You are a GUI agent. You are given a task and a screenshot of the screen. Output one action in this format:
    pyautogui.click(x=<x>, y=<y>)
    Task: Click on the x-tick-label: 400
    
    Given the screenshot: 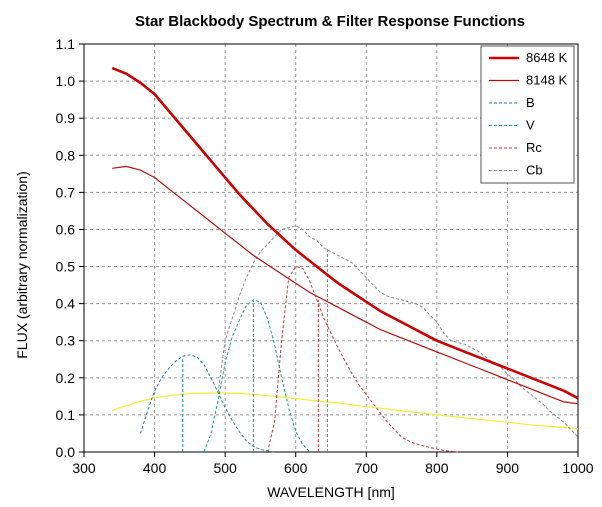 What is the action you would take?
    pyautogui.click(x=155, y=468)
    